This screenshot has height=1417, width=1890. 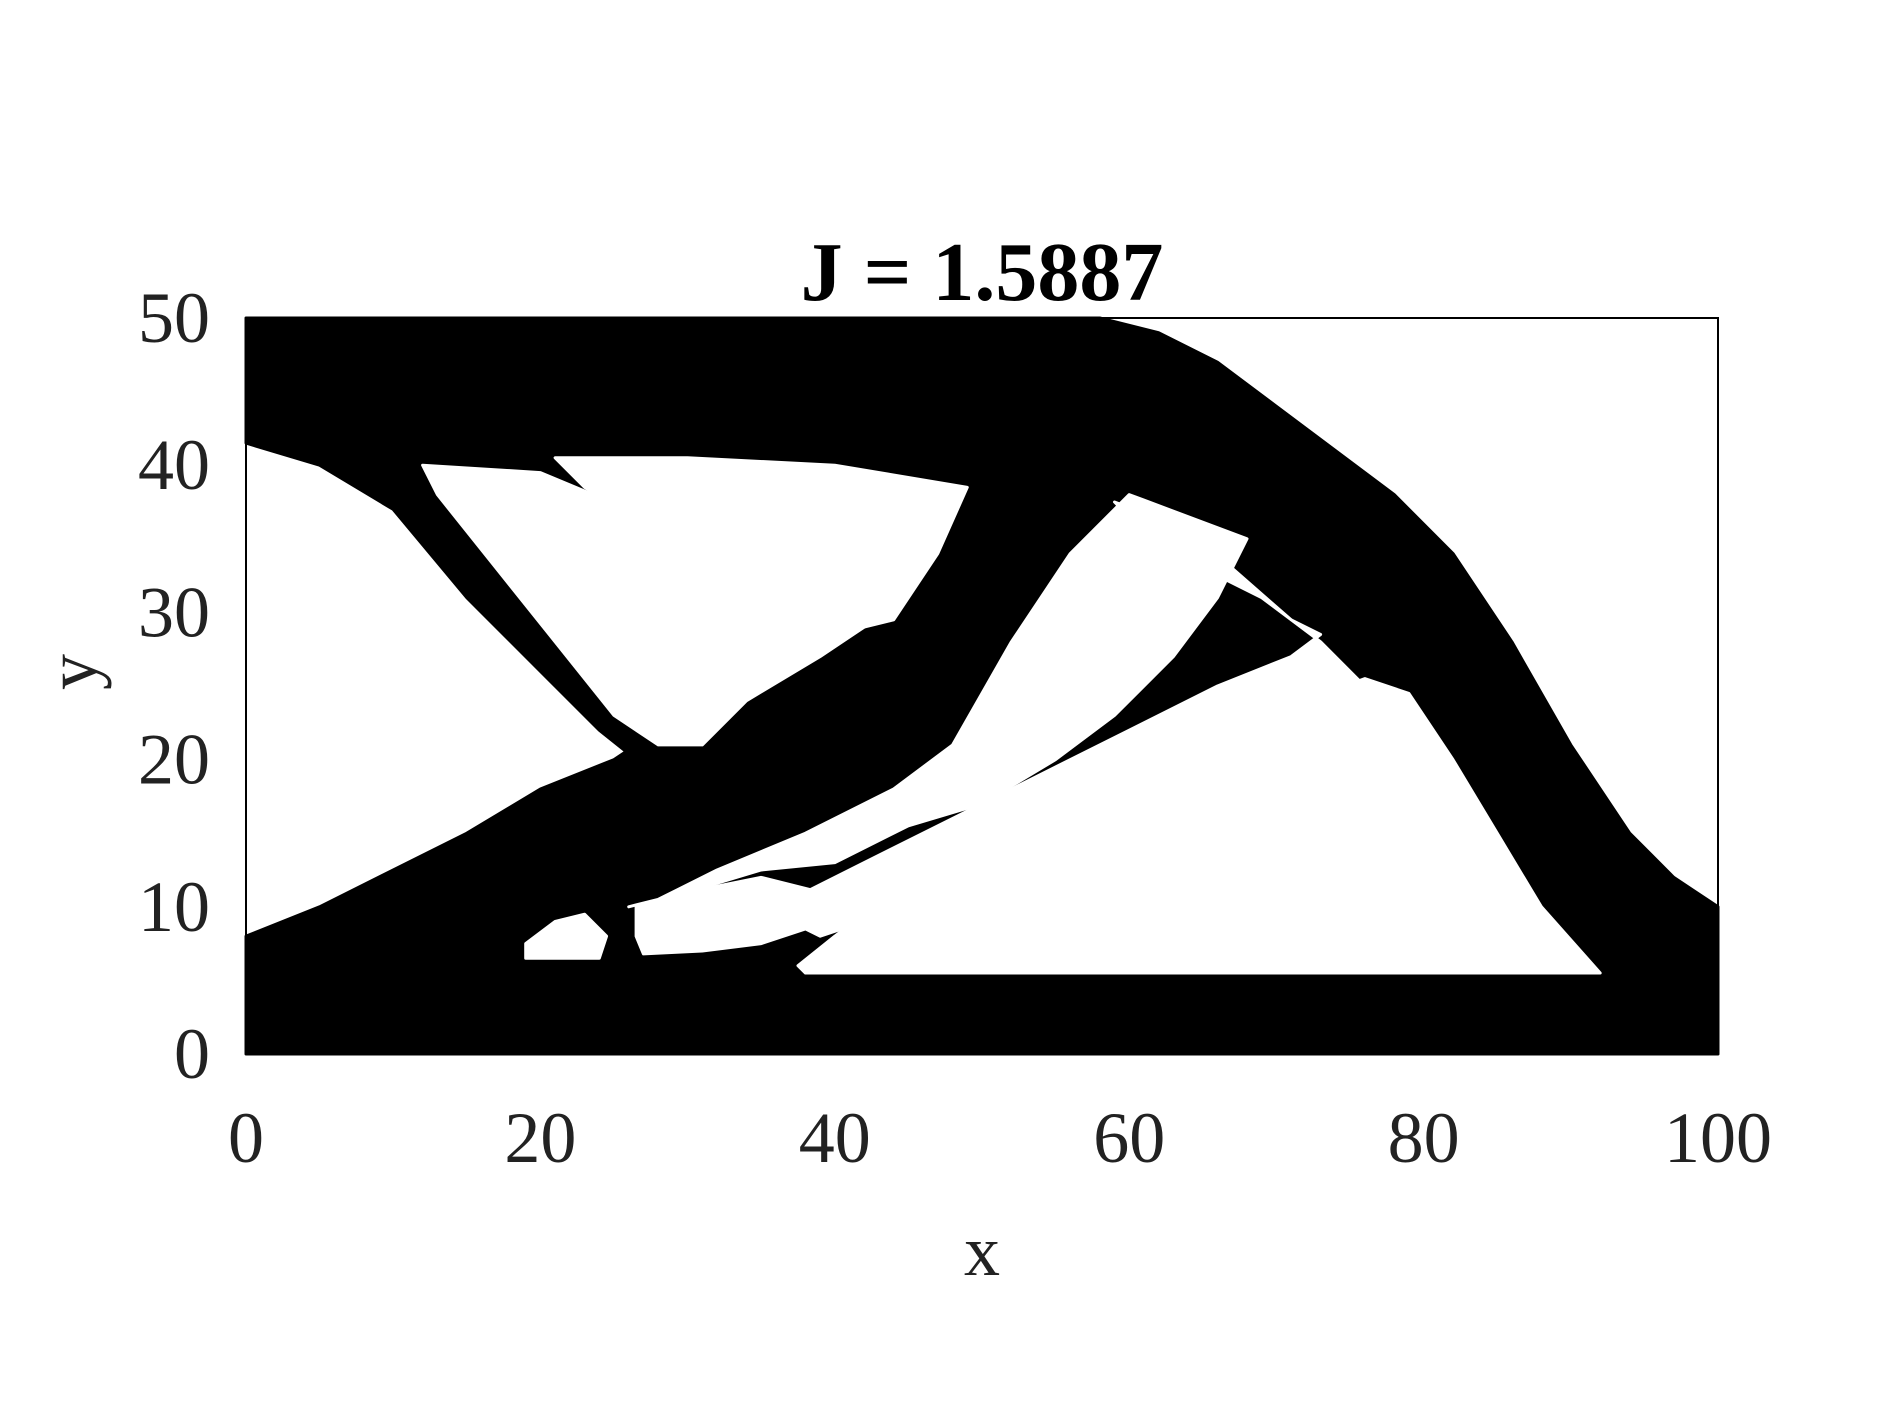 I want to click on y-tick-label: 40, so click(x=174, y=465).